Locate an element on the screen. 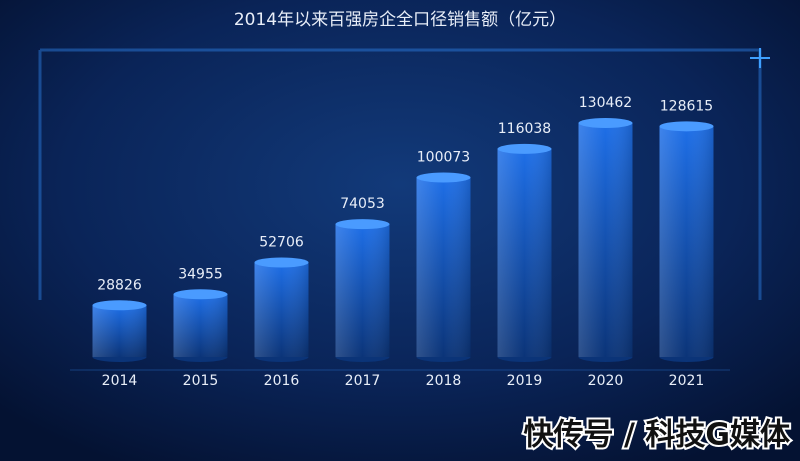 This screenshot has height=461, width=800. value-label: 100073 is located at coordinates (443, 158).